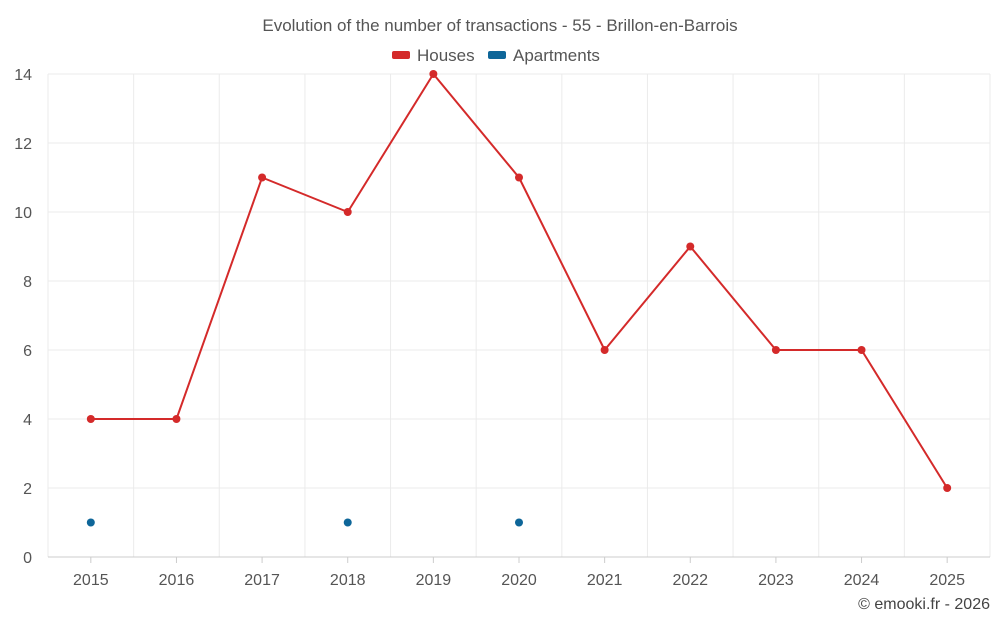 The width and height of the screenshot is (1000, 625). Describe the element at coordinates (27, 351) in the screenshot. I see `y-tick-label: 6` at that location.